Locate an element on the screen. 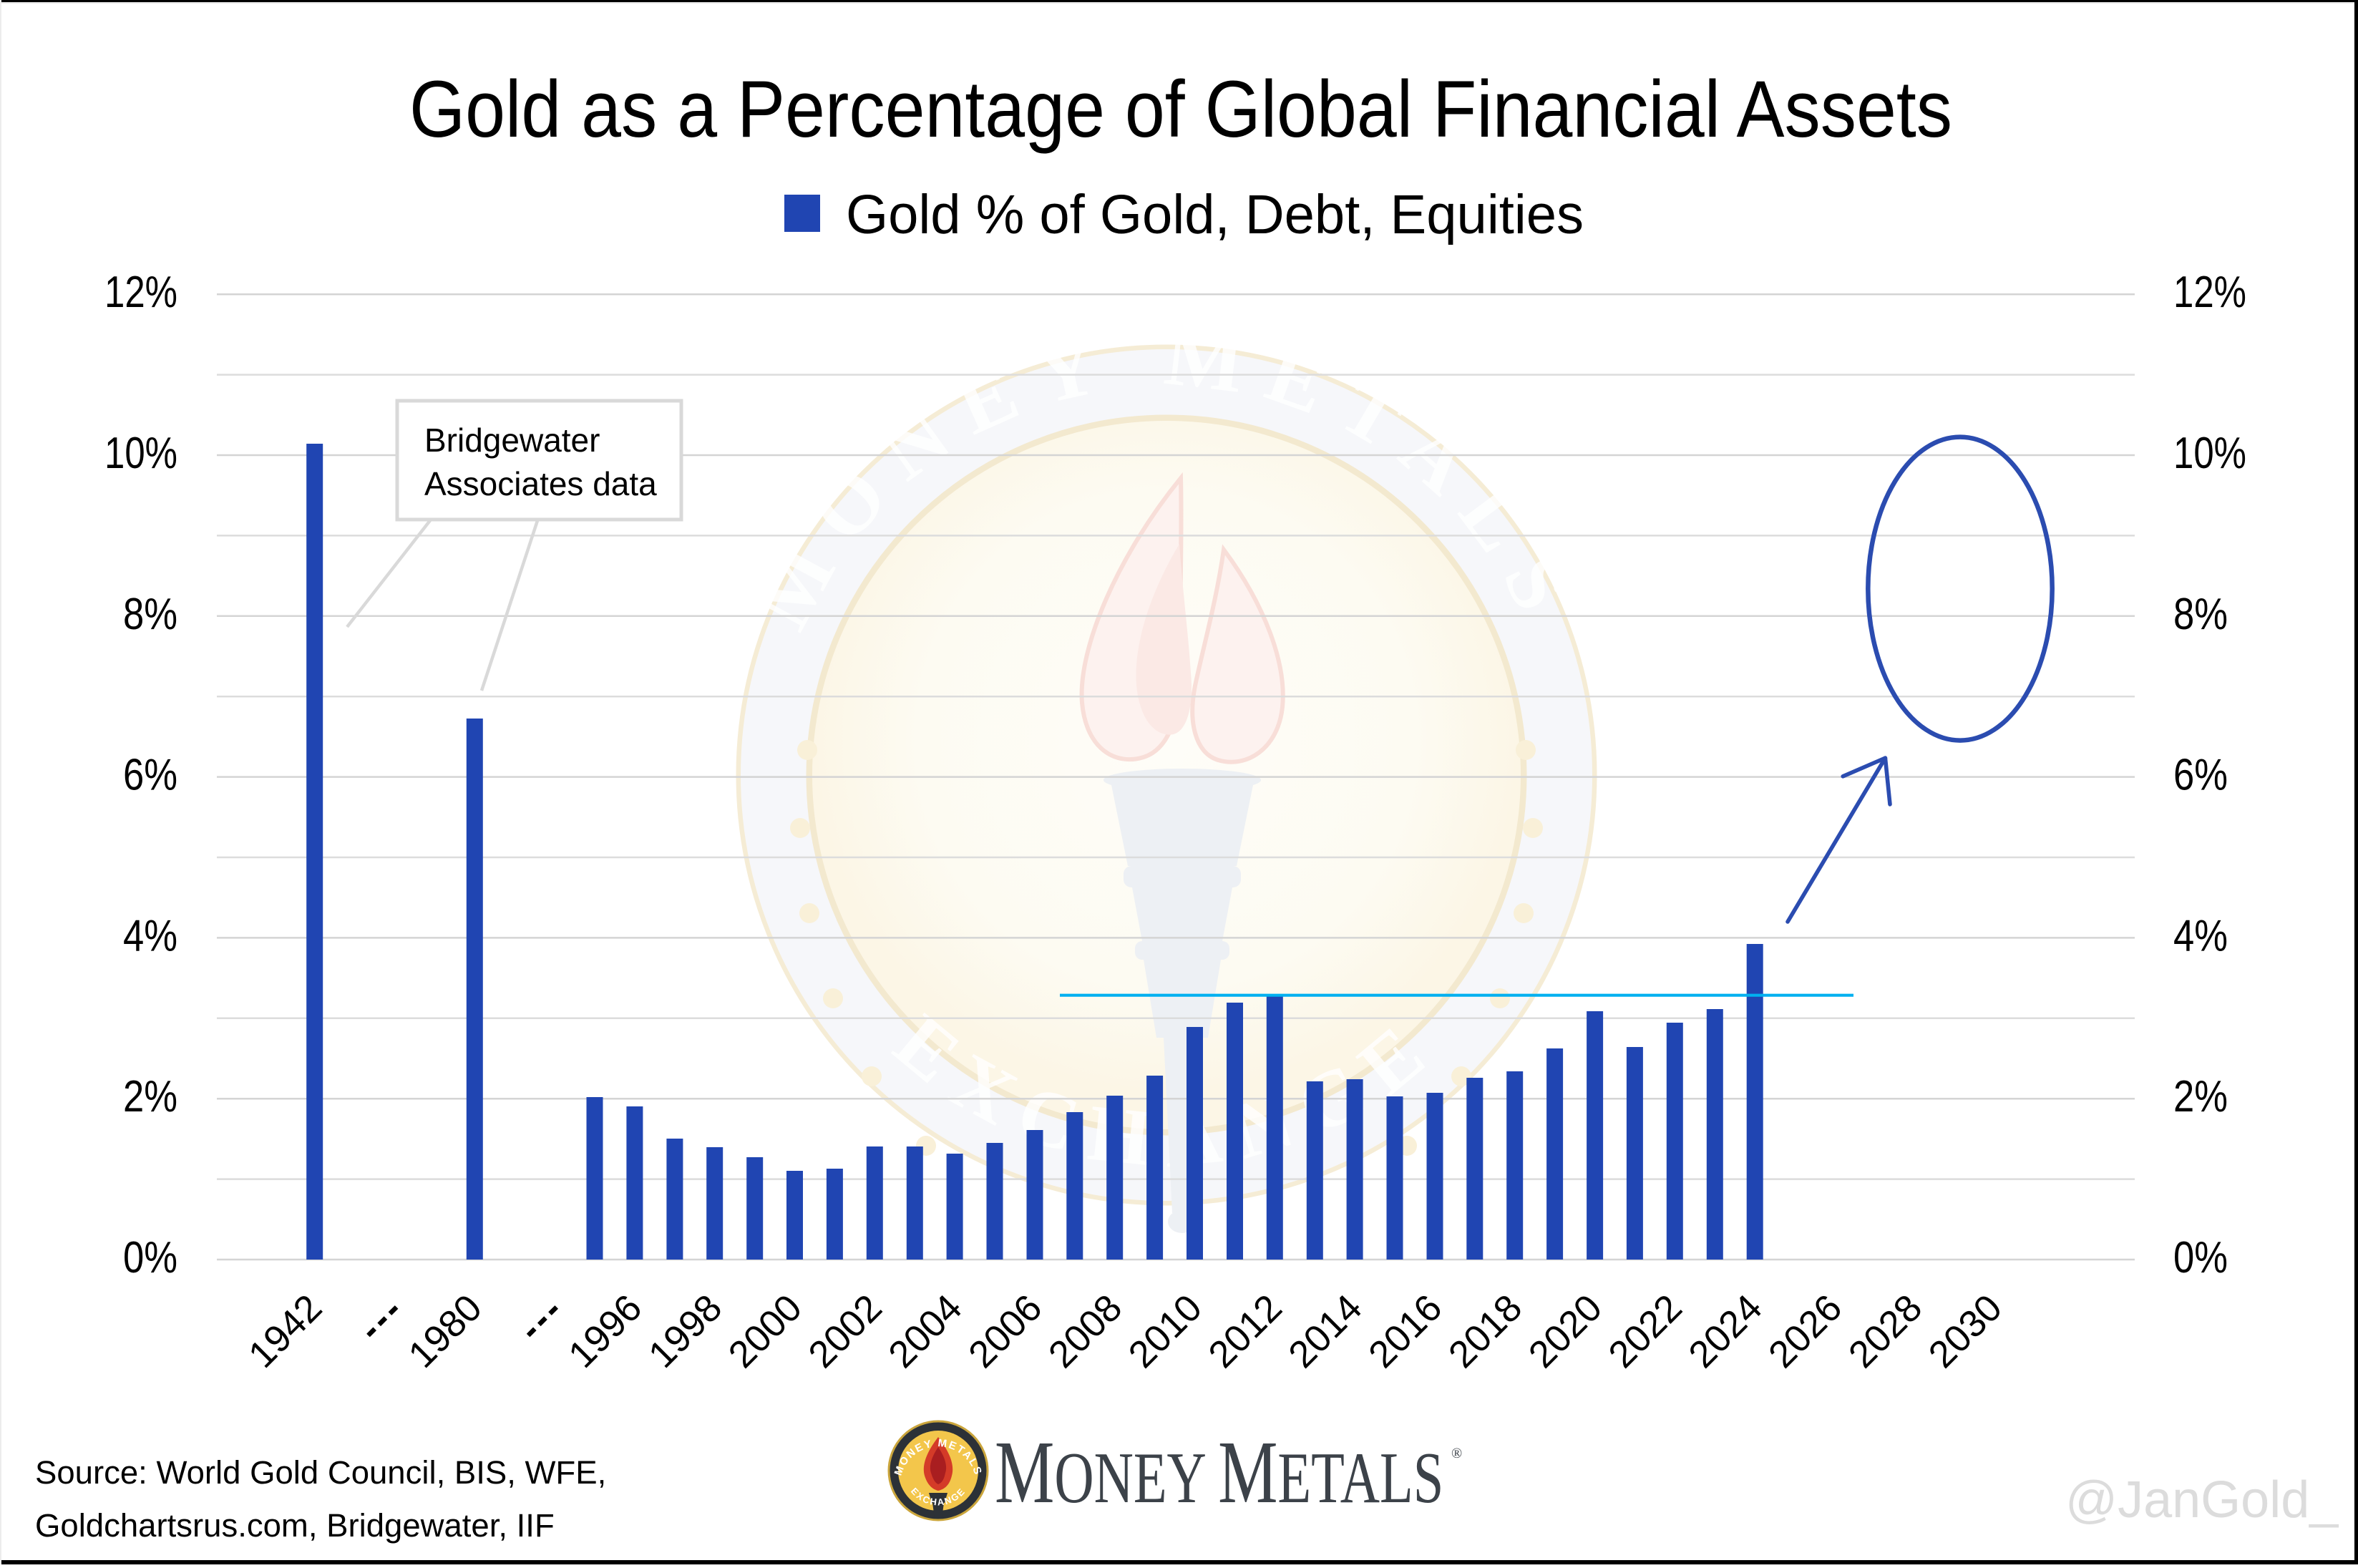  svg-text: Gold % of Gold, Debt, Equities is located at coordinates (1215, 214).